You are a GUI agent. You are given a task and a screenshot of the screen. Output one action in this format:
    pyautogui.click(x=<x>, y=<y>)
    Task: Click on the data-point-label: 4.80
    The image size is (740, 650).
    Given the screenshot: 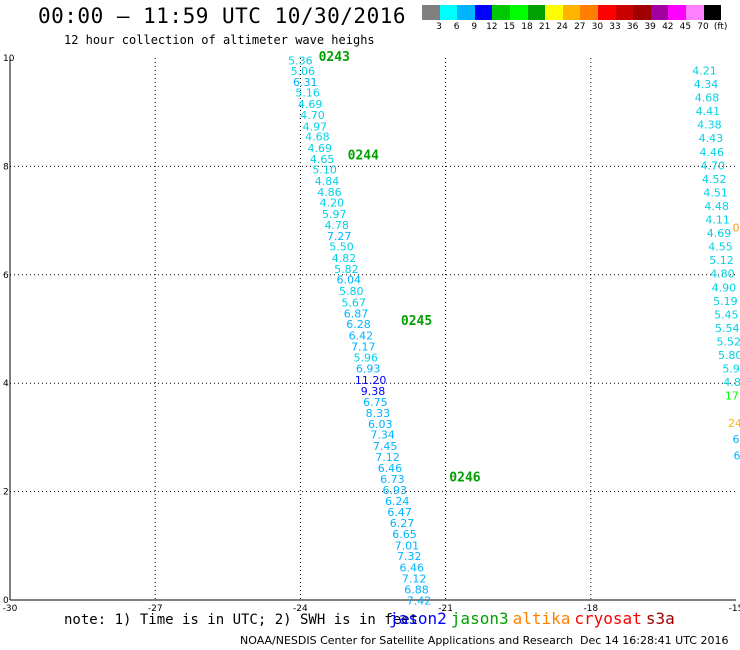 What is the action you would take?
    pyautogui.click(x=722, y=274)
    